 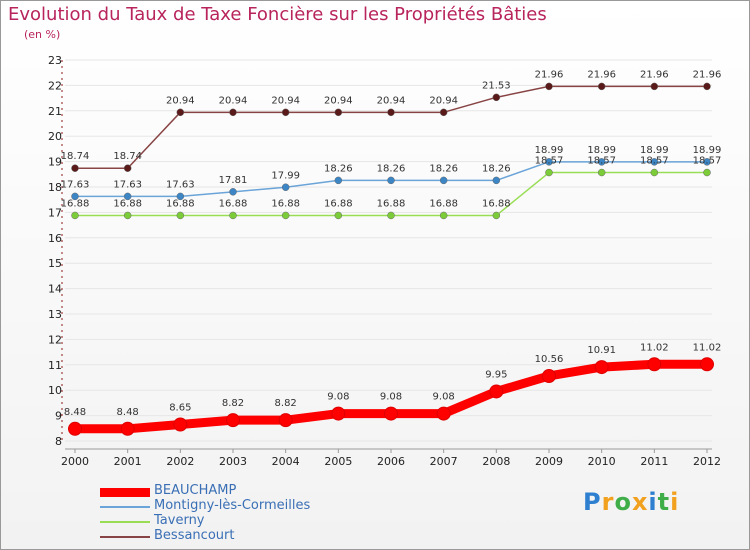 I want to click on data-label: 9.95, so click(x=496, y=374).